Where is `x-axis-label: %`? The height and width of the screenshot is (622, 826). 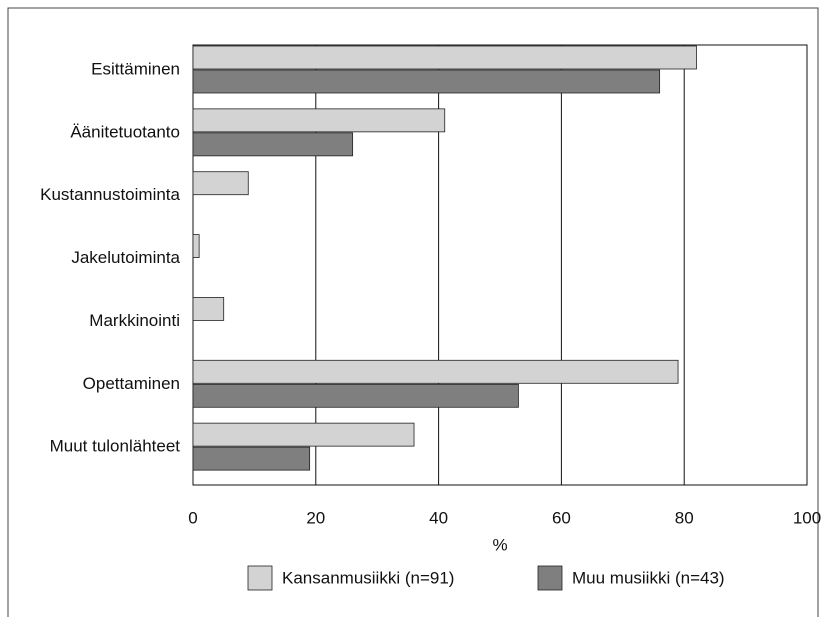 x-axis-label: % is located at coordinates (499, 544).